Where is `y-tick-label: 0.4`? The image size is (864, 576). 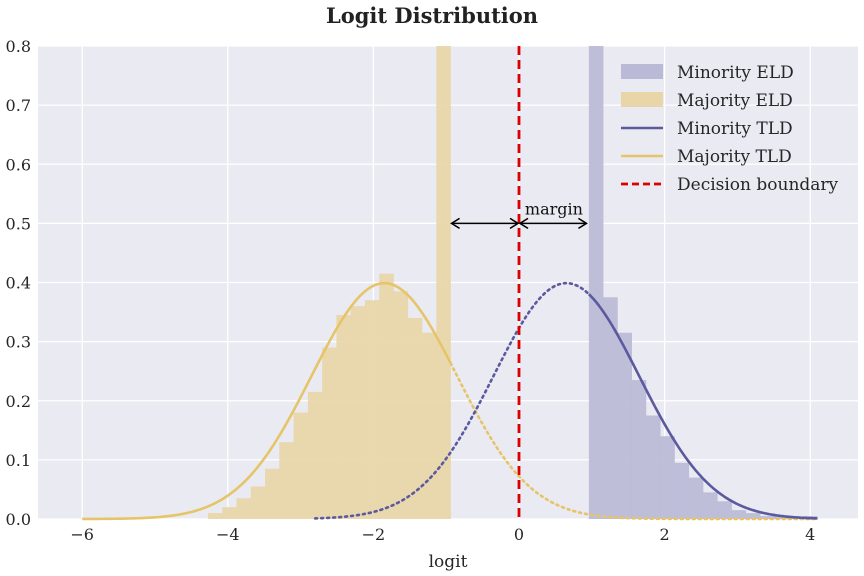 y-tick-label: 0.4 is located at coordinates (18, 283).